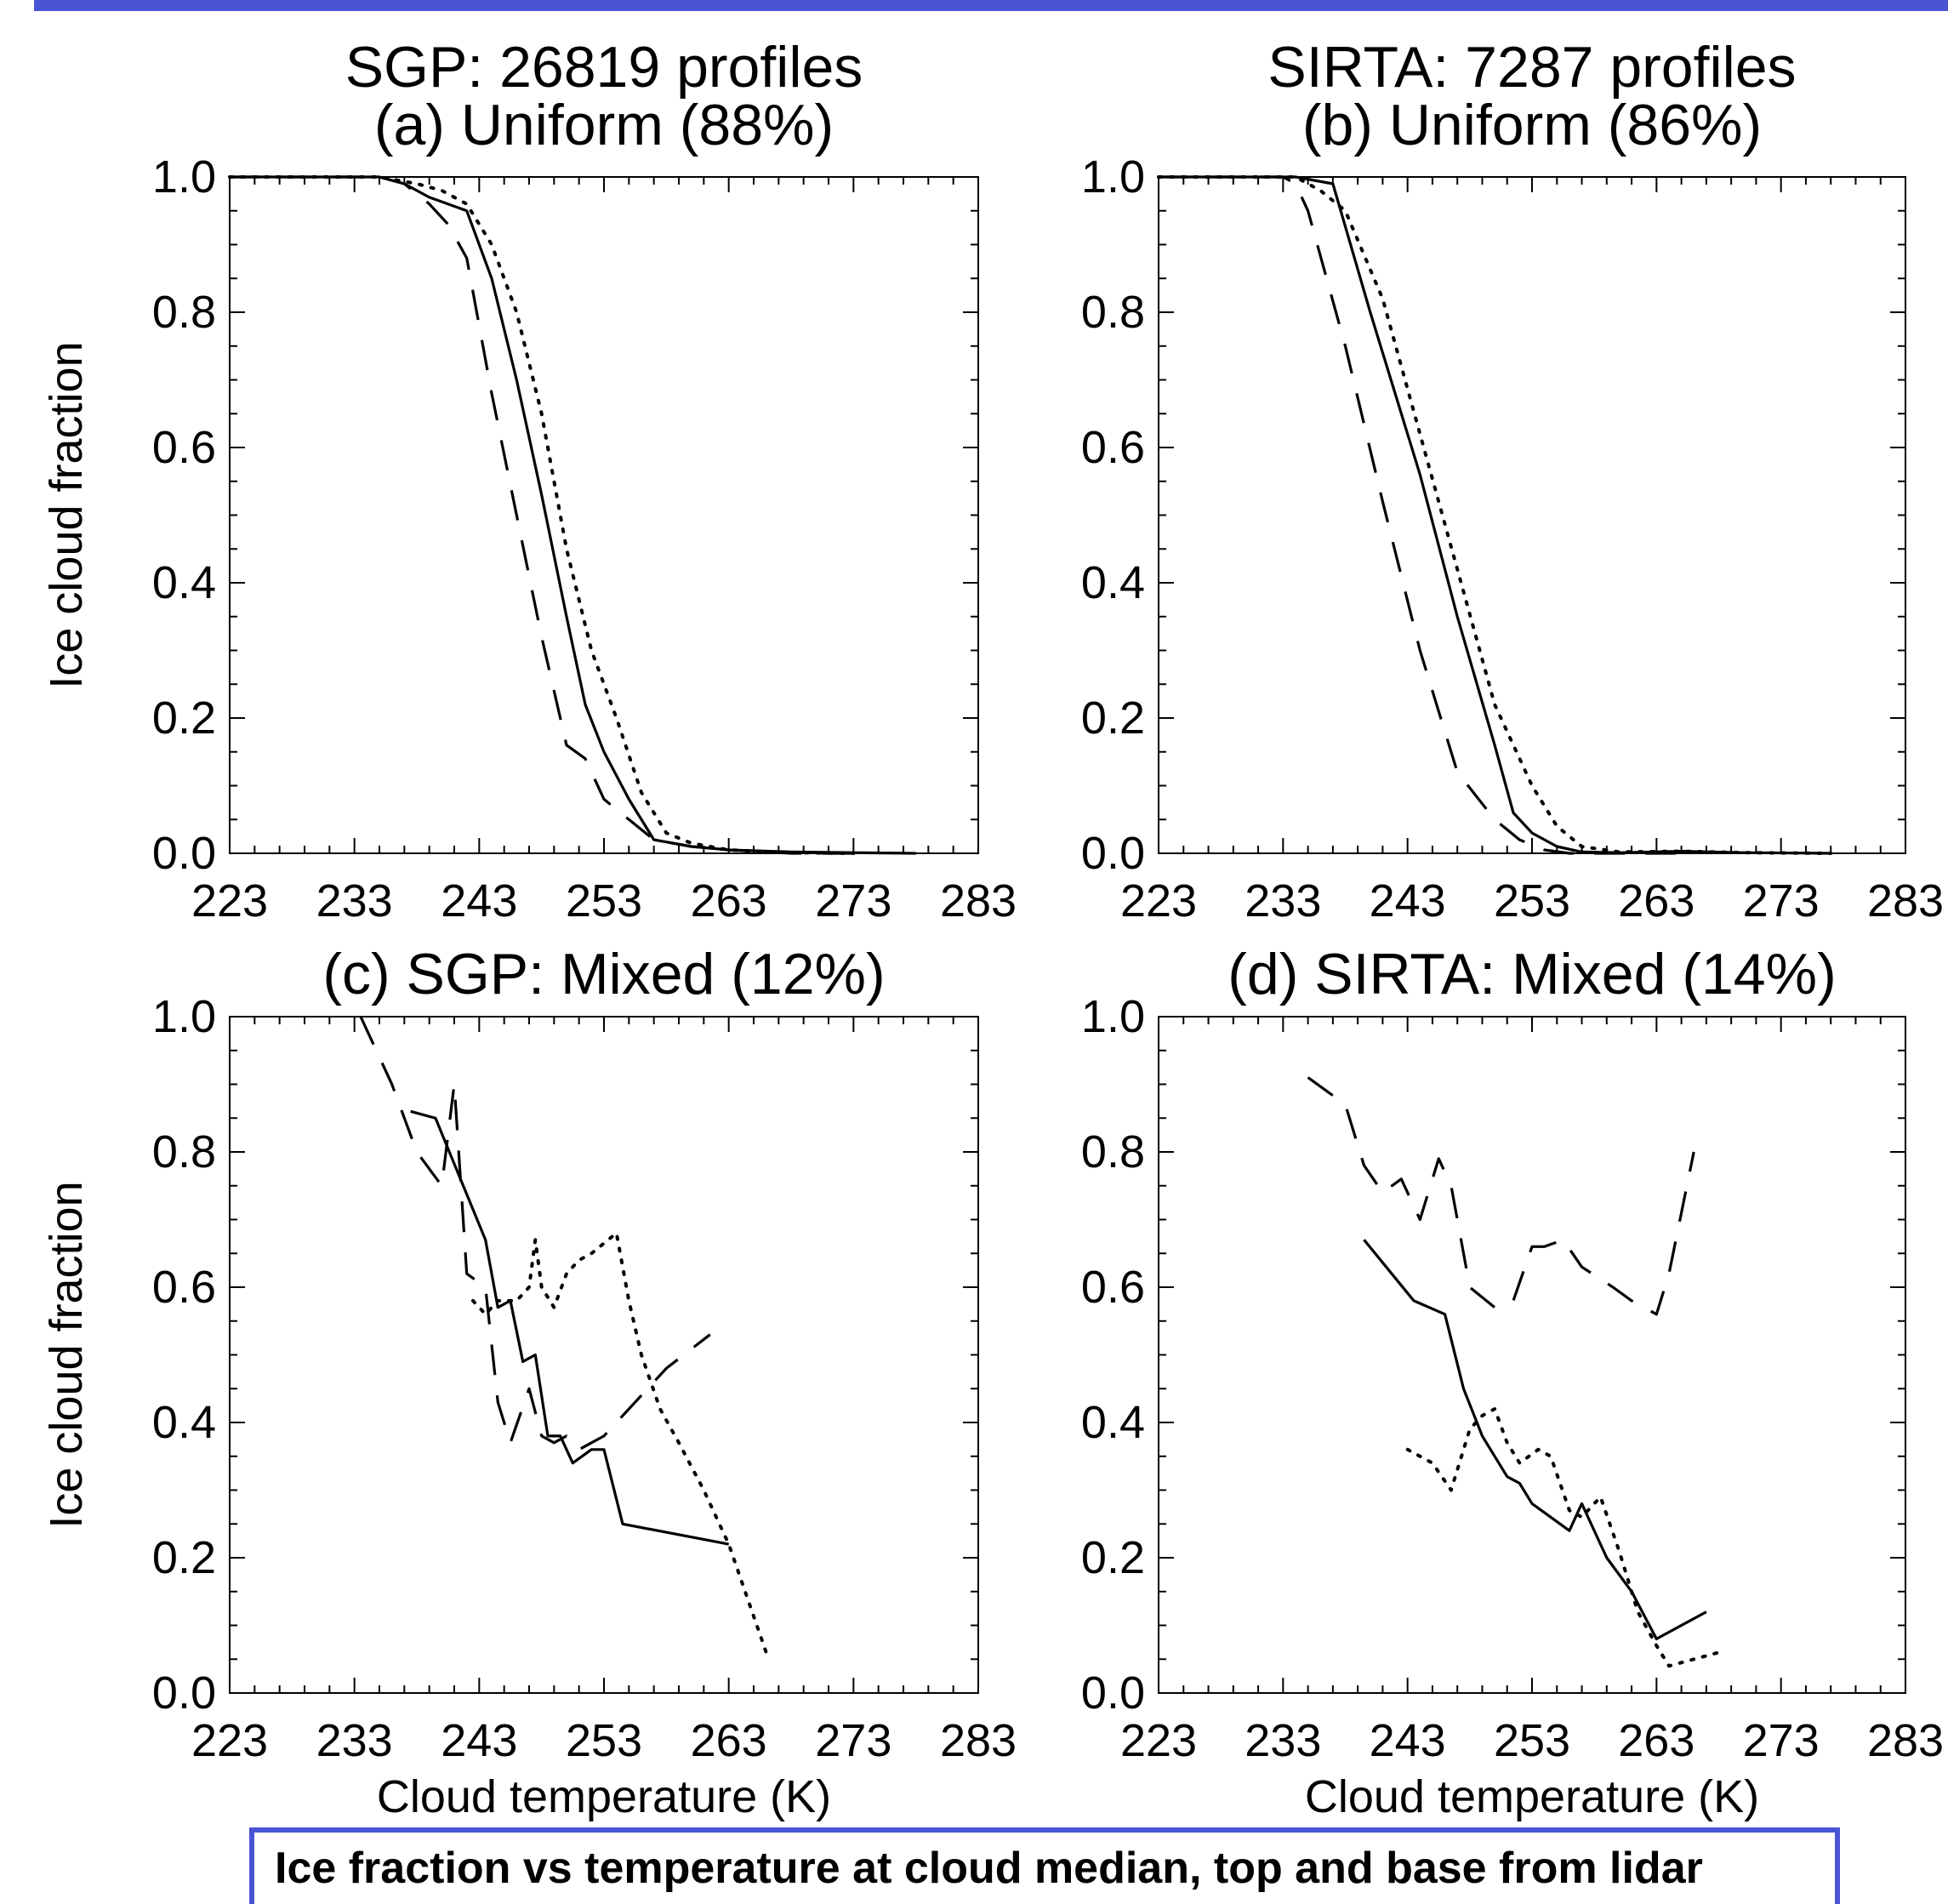 The width and height of the screenshot is (1948, 1904). What do you see at coordinates (603, 974) in the screenshot?
I see `panel-title: (c) SGP: Mixed (12%)` at bounding box center [603, 974].